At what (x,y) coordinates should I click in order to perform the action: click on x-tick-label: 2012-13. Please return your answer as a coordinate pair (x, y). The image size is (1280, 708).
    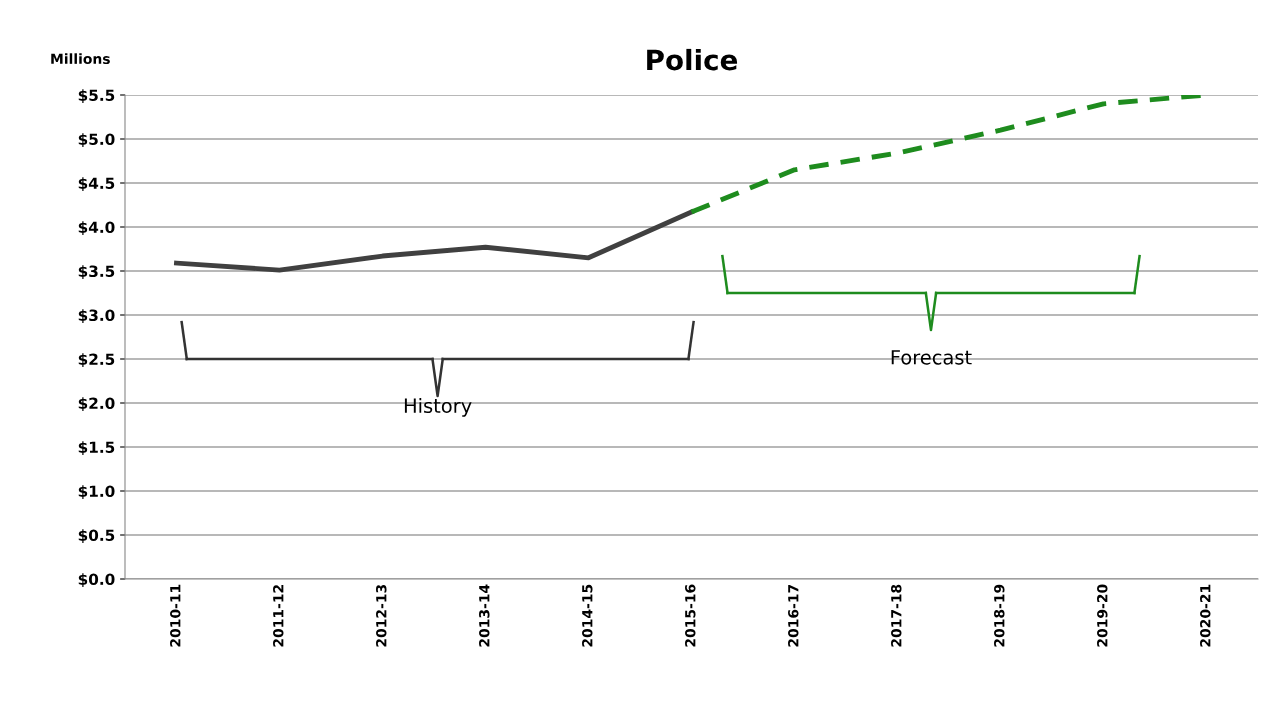
    Looking at the image, I should click on (381, 615).